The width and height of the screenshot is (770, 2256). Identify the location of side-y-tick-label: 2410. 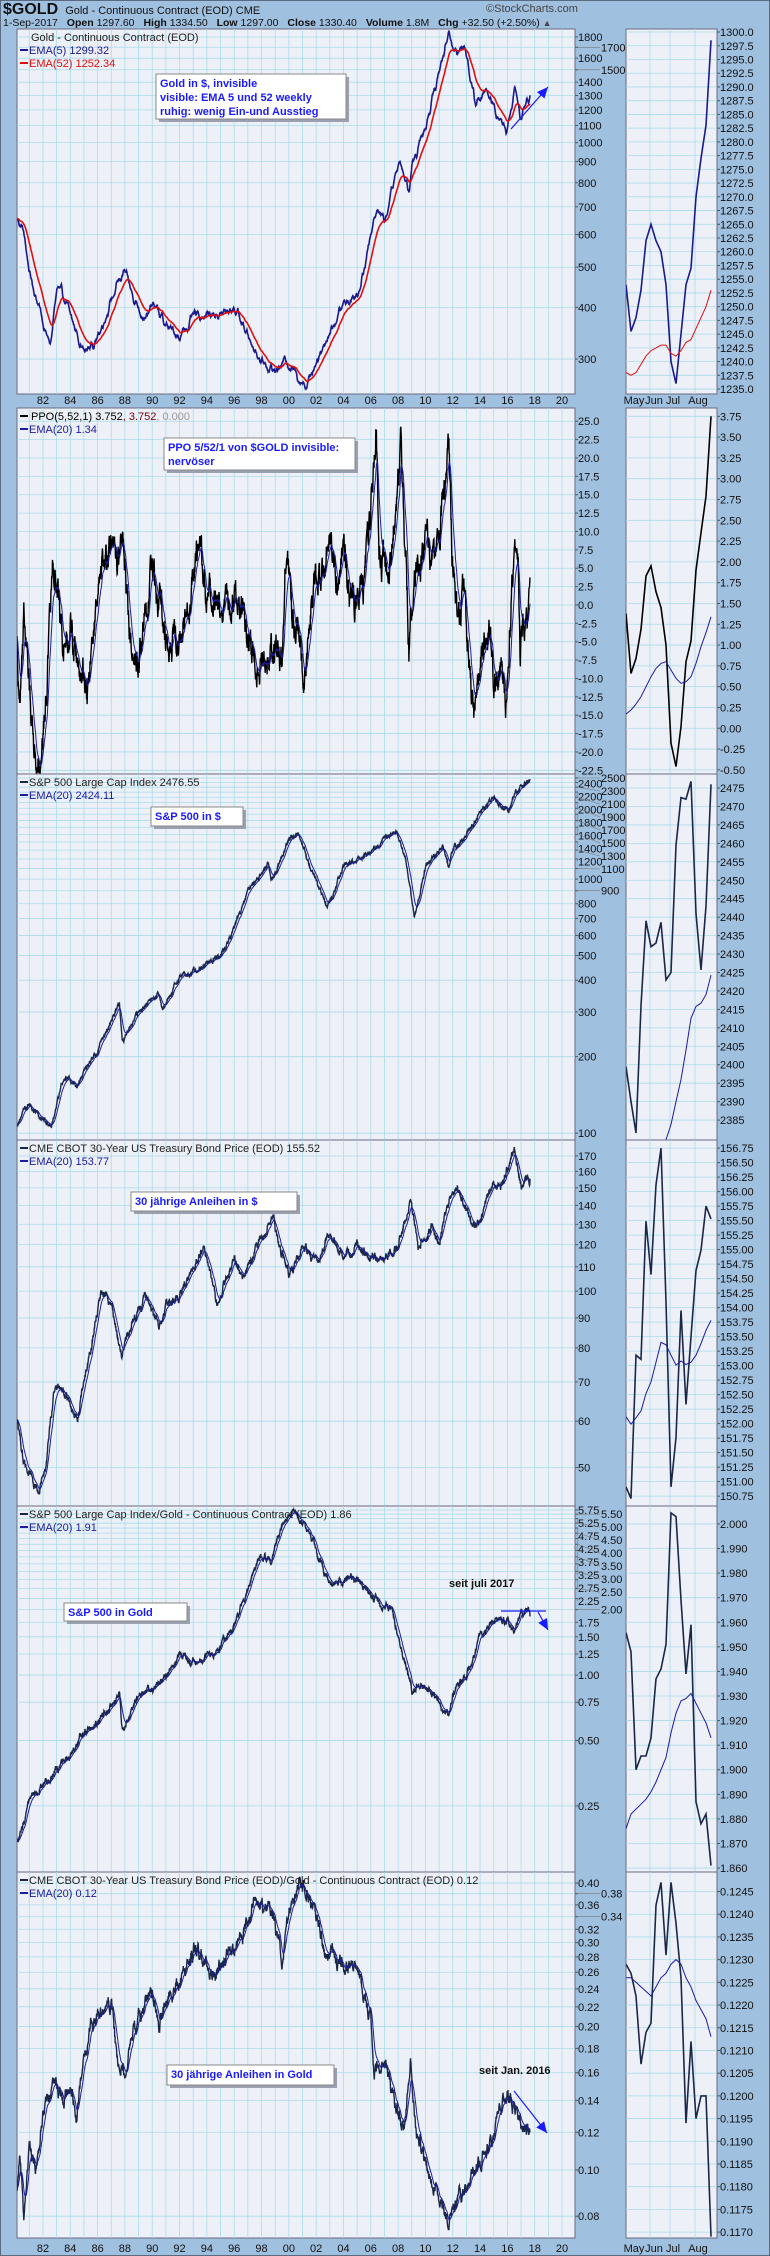
(732, 1029).